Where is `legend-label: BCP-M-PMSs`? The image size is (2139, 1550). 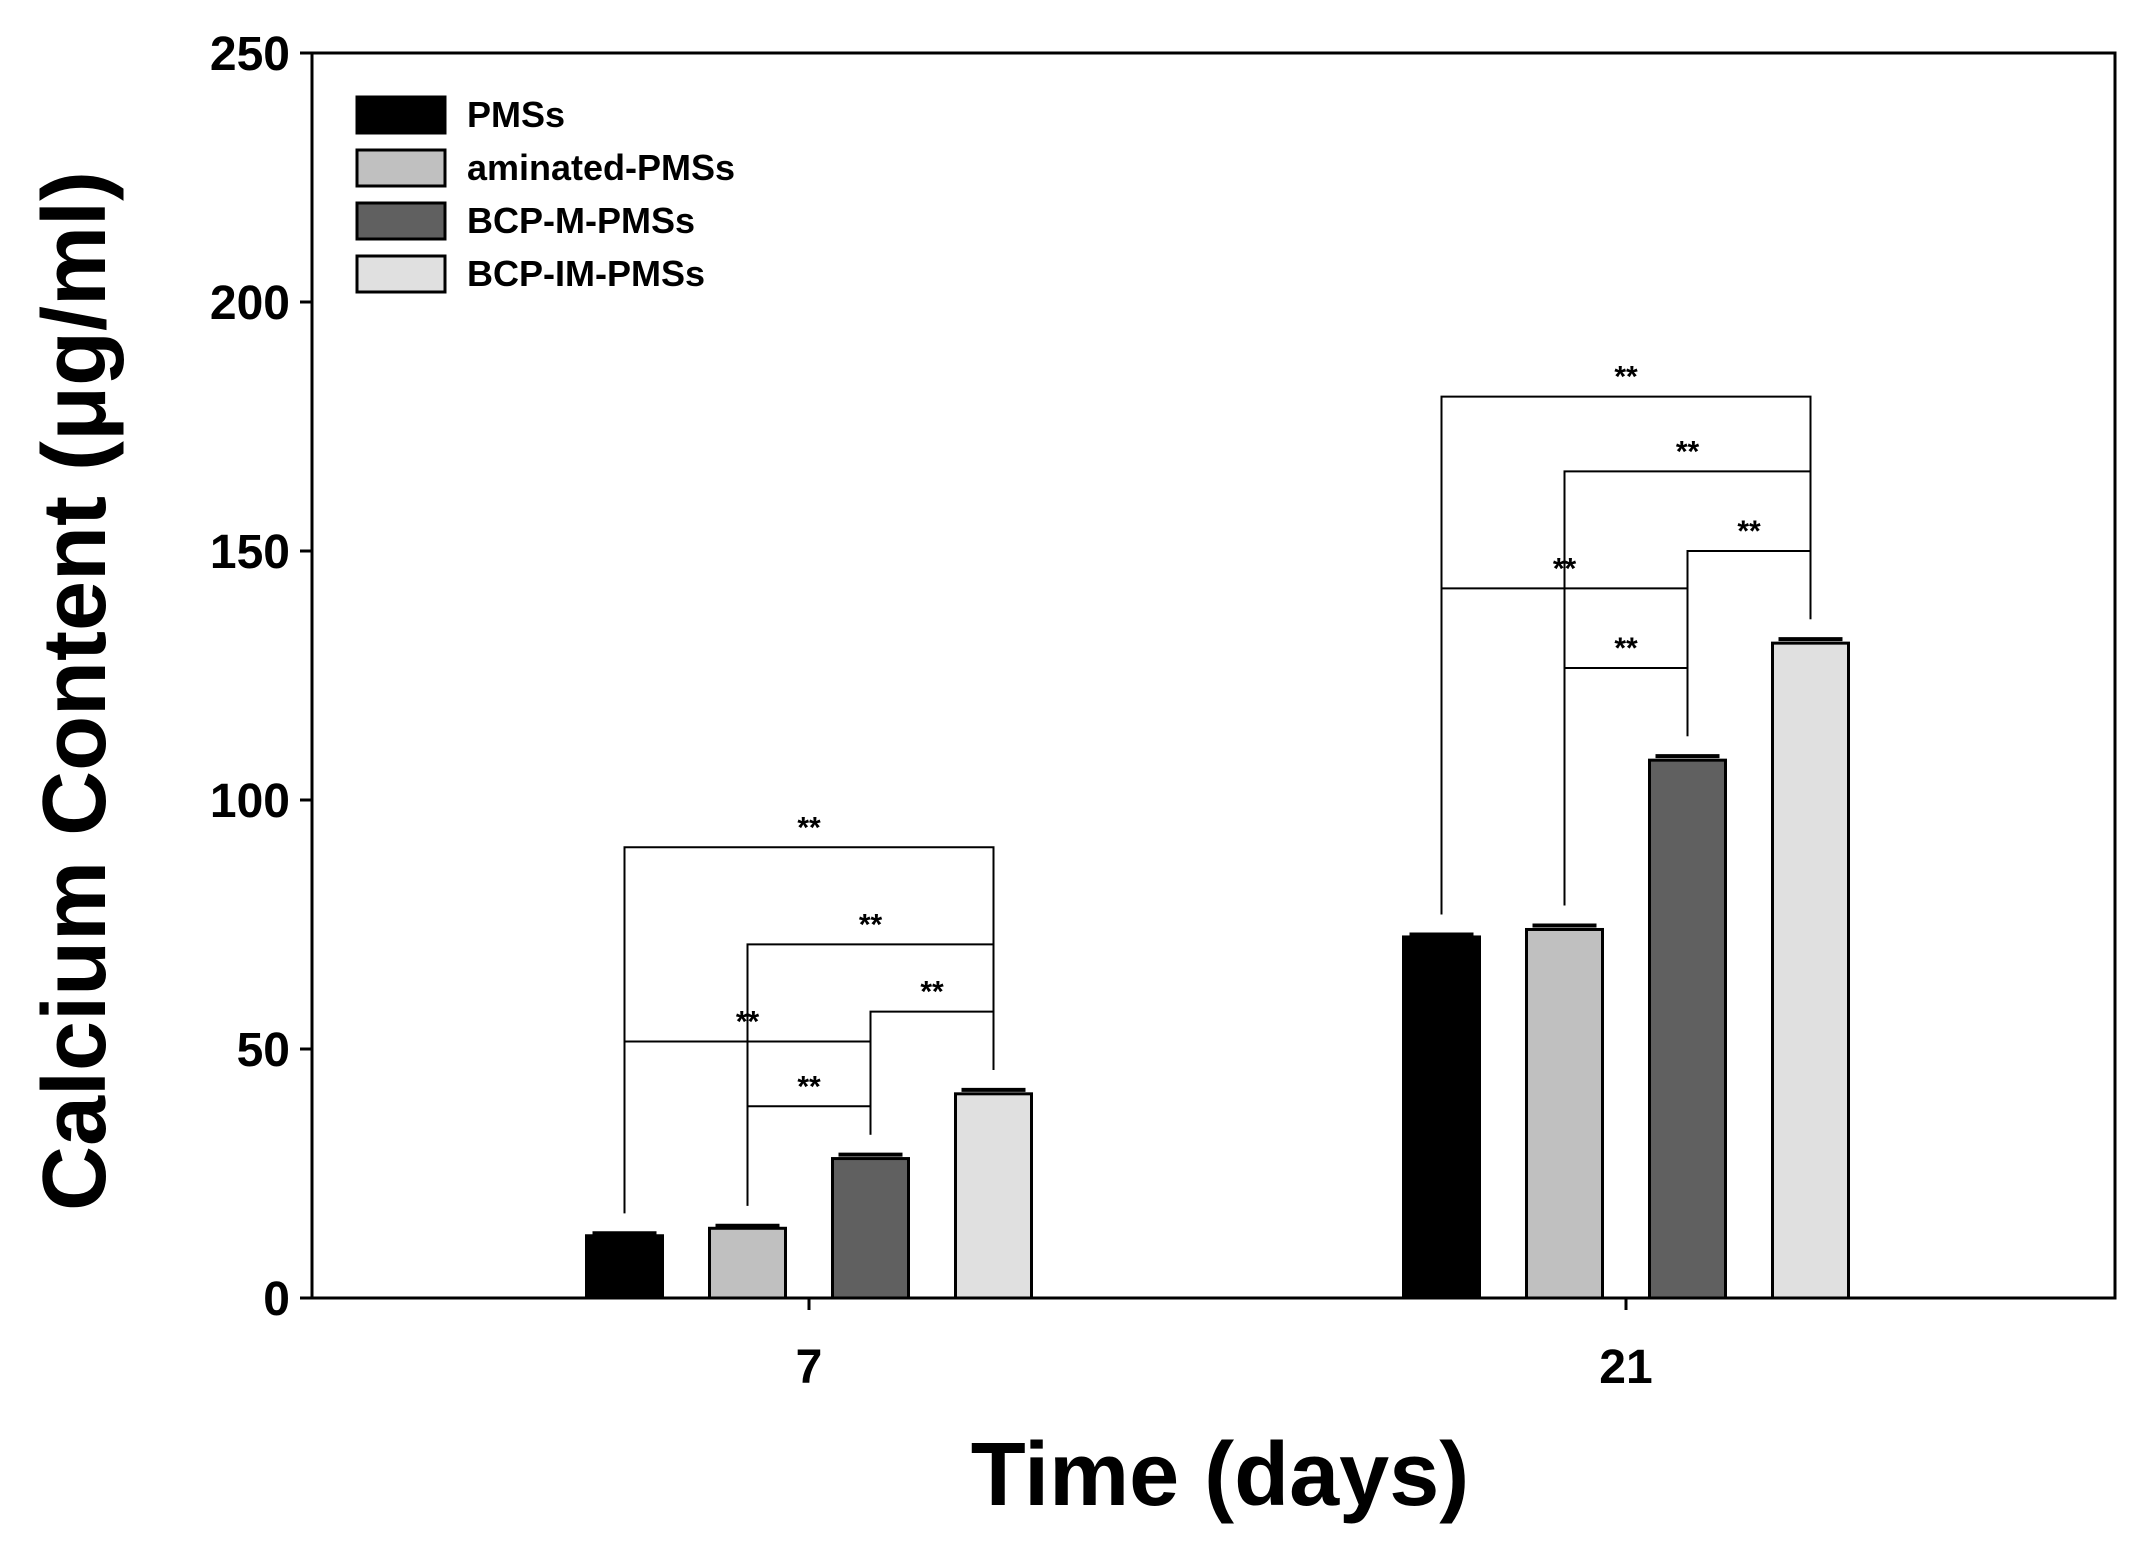
legend-label: BCP-M-PMSs is located at coordinates (581, 220).